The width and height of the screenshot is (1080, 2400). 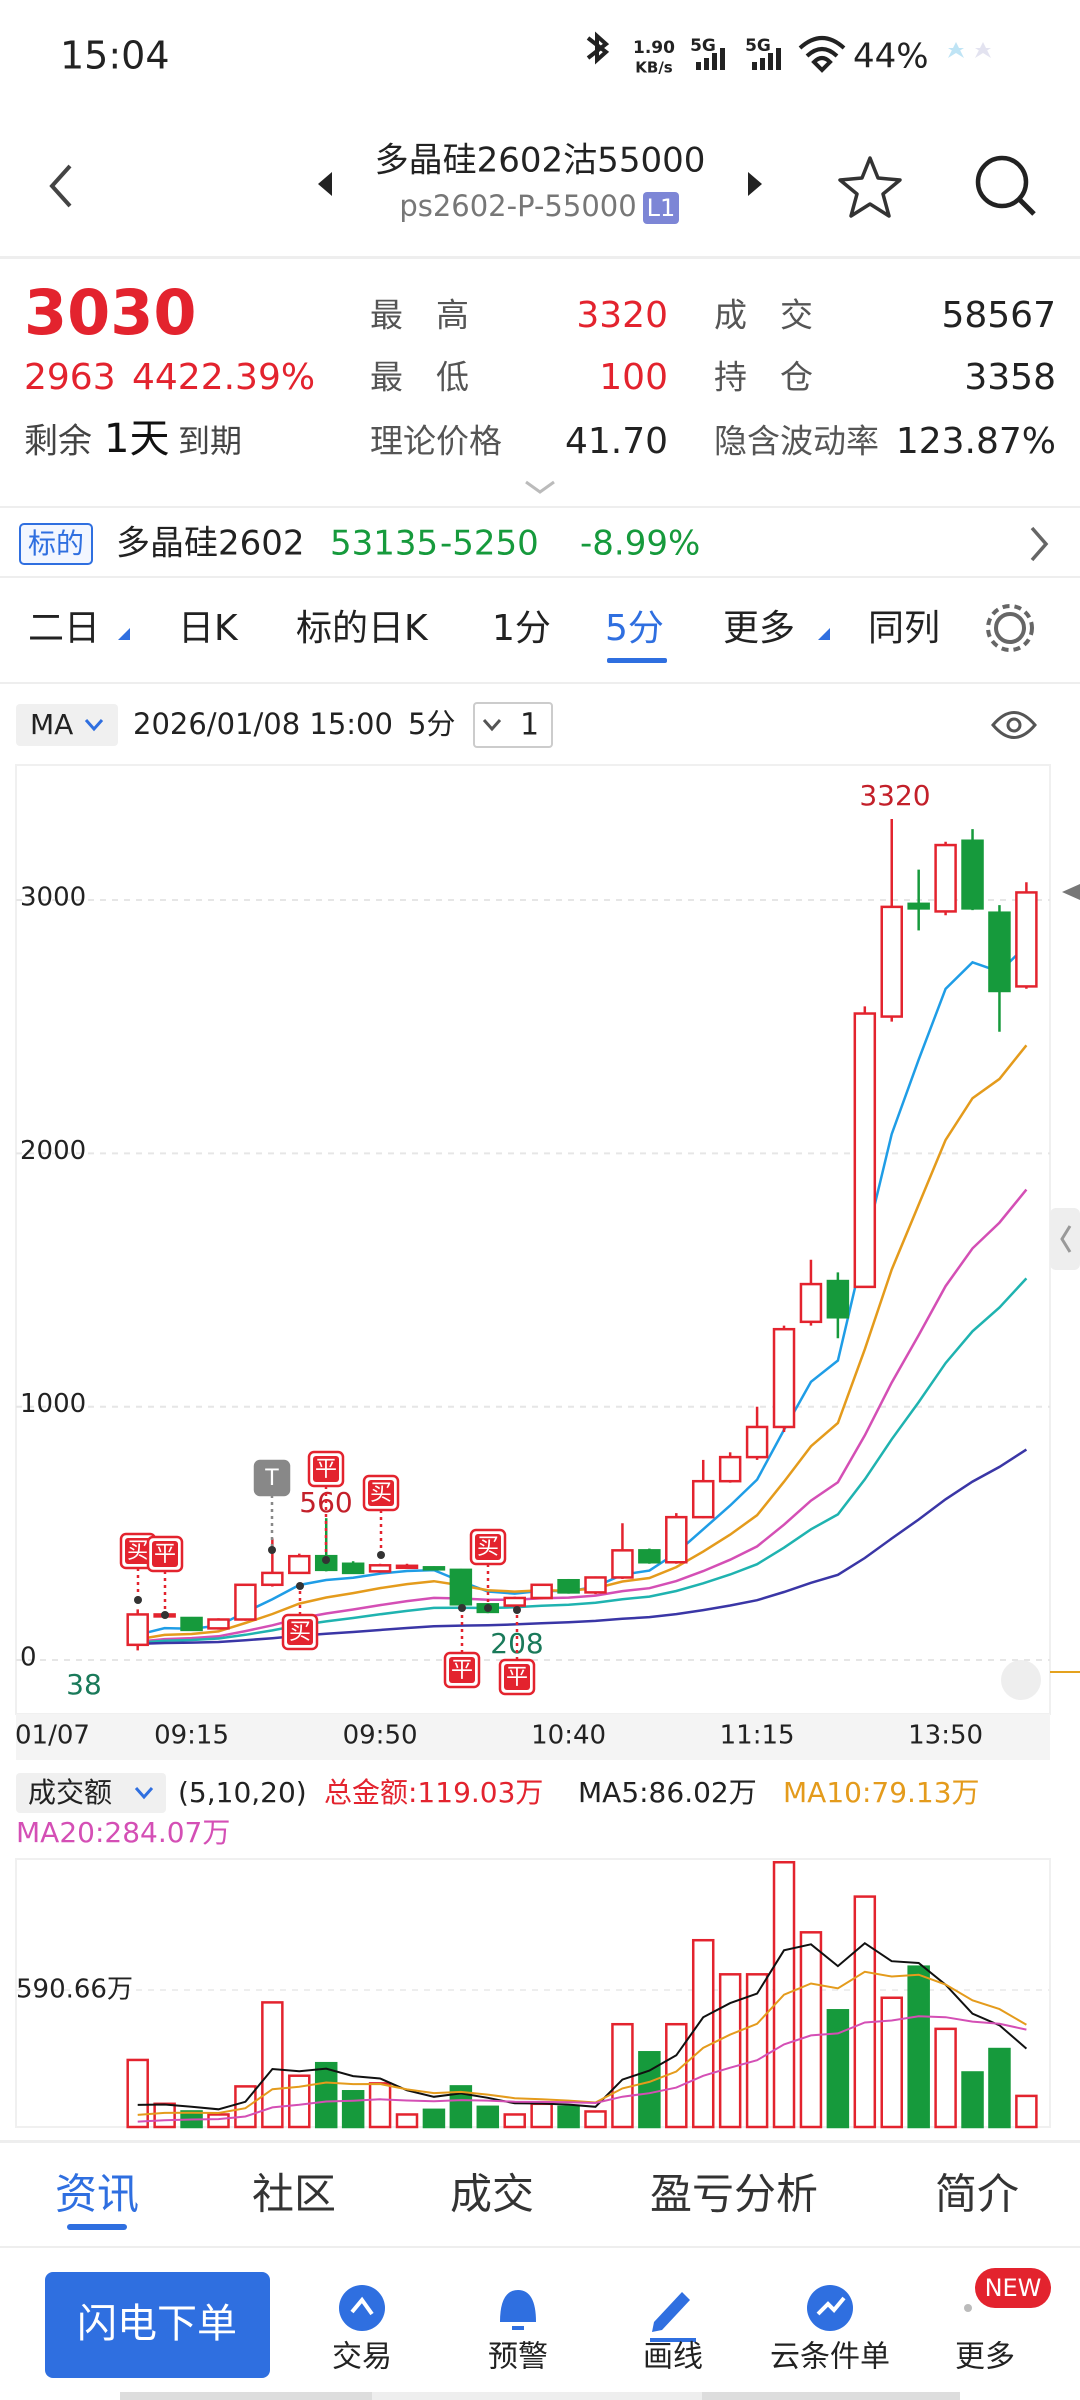 I want to click on signal-icon, so click(x=766, y=59).